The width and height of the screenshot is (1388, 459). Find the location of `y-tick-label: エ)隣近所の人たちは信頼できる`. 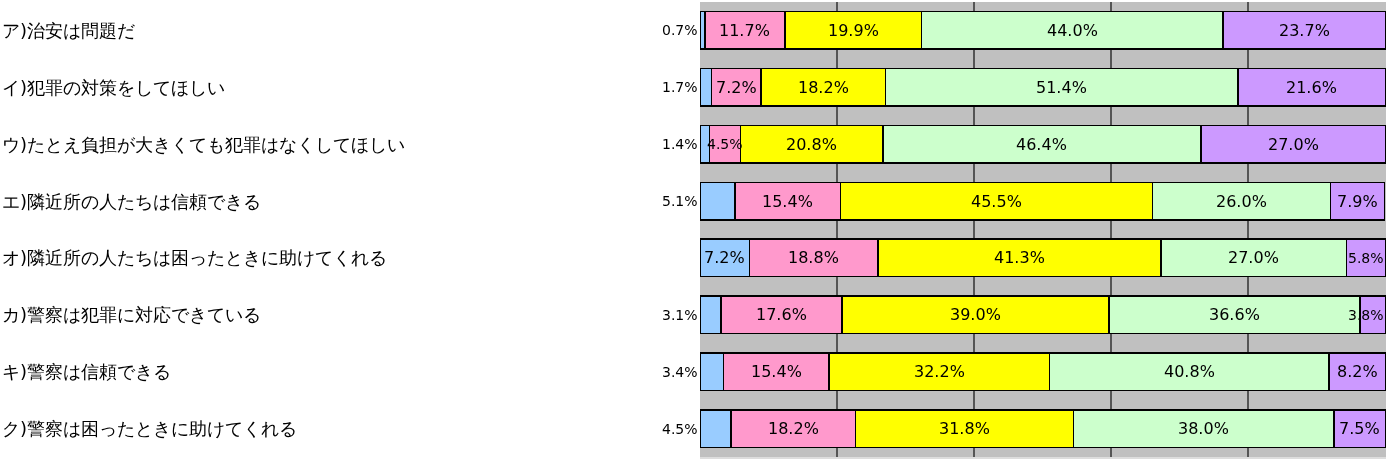

y-tick-label: エ)隣近所の人たちは信頼できる is located at coordinates (132, 201).